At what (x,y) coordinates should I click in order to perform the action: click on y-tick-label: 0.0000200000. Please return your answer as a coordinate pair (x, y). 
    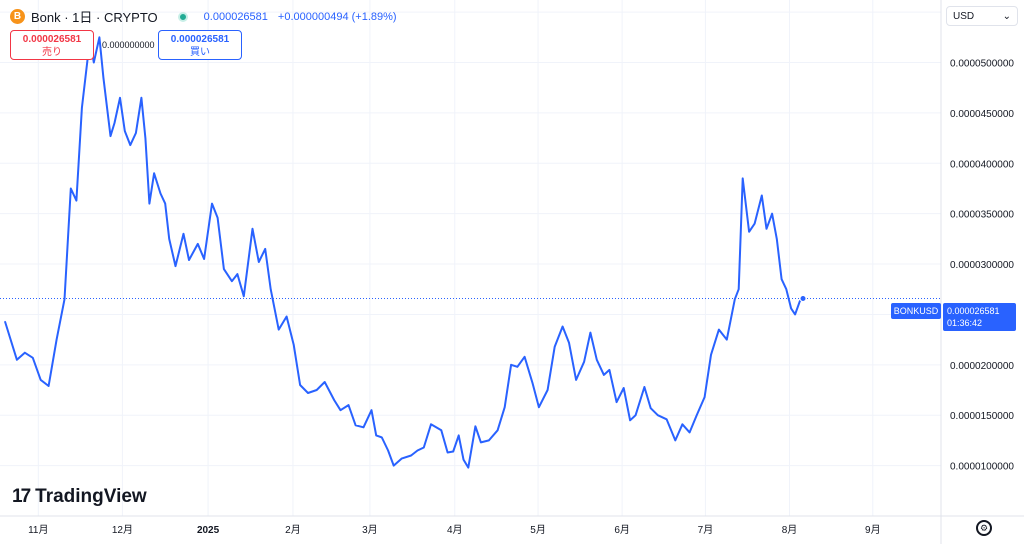
    Looking at the image, I should click on (982, 366).